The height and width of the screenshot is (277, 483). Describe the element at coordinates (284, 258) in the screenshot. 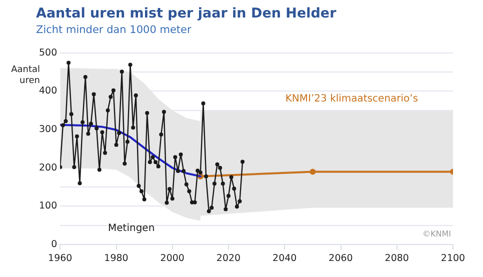

I see `x-tick-label: 2040` at that location.